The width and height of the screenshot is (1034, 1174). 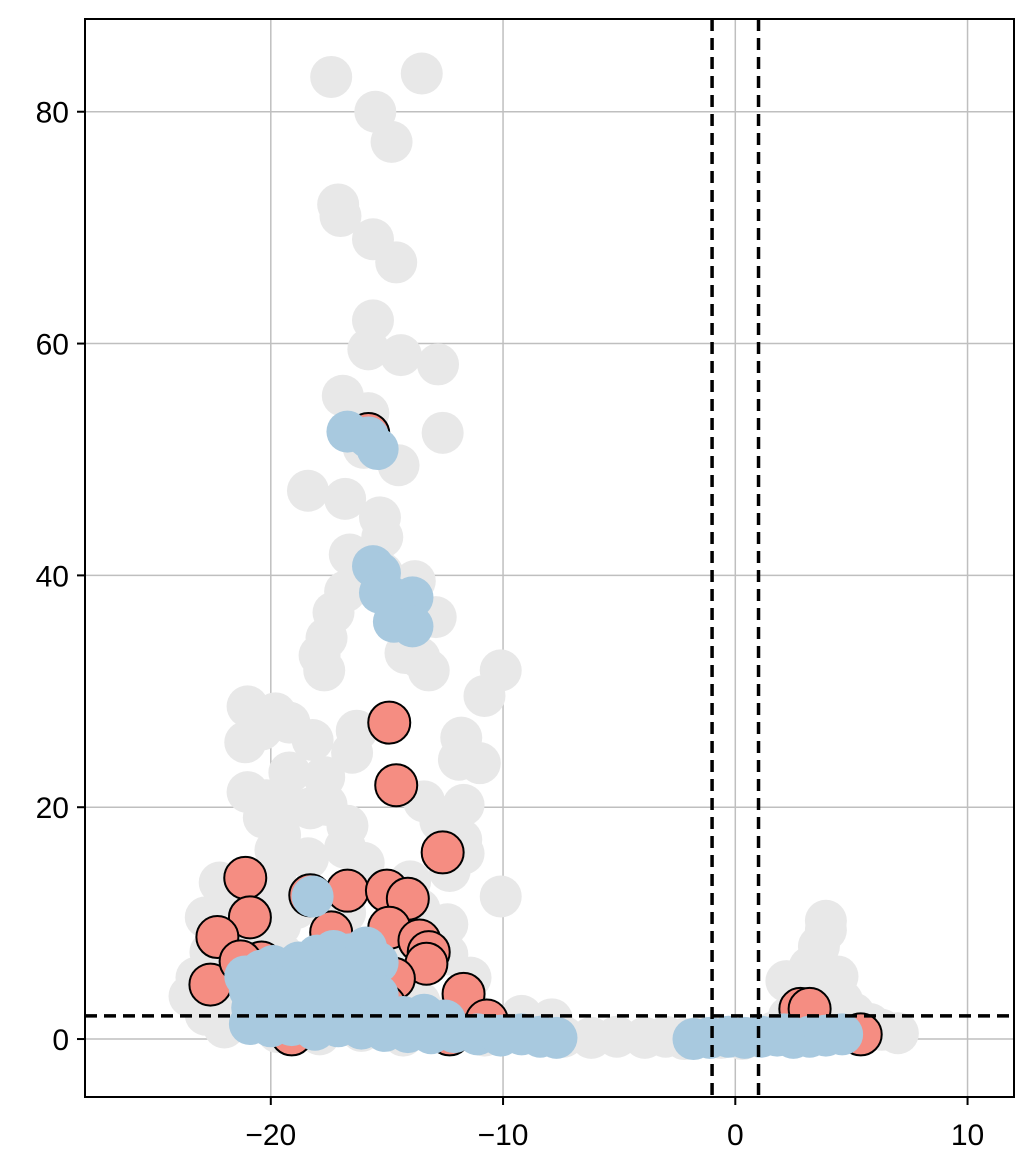 I want to click on y-tick-label: 40, so click(x=52, y=576).